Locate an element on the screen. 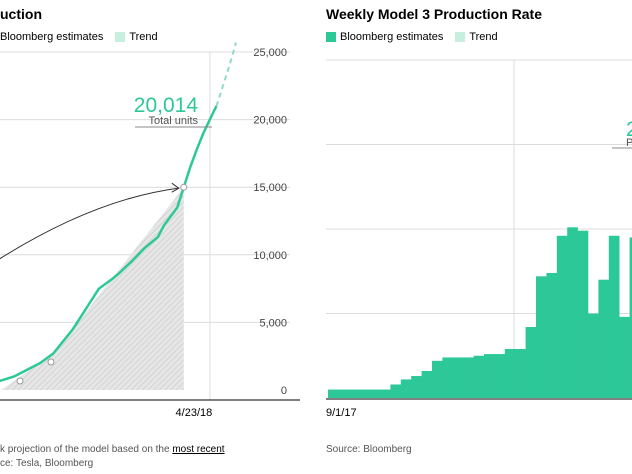 The height and width of the screenshot is (474, 632). annotation-arrowhead is located at coordinates (175, 187).